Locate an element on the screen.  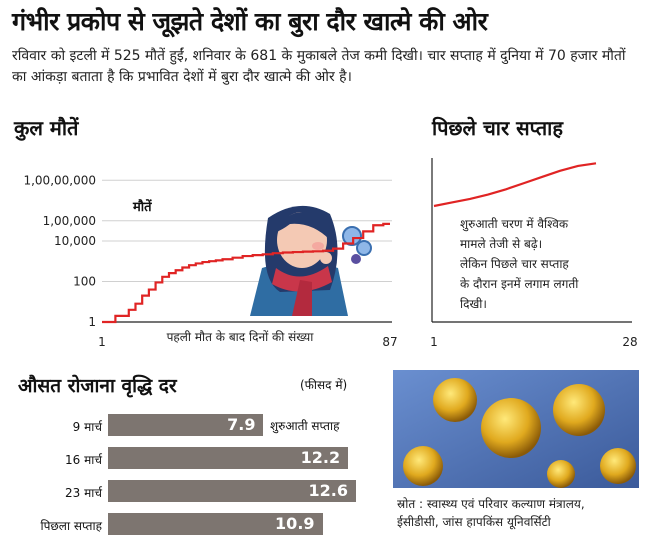
total-deaths-x-label: पहली मौत के बाद दिनों की संख्या is located at coordinates (241, 337).